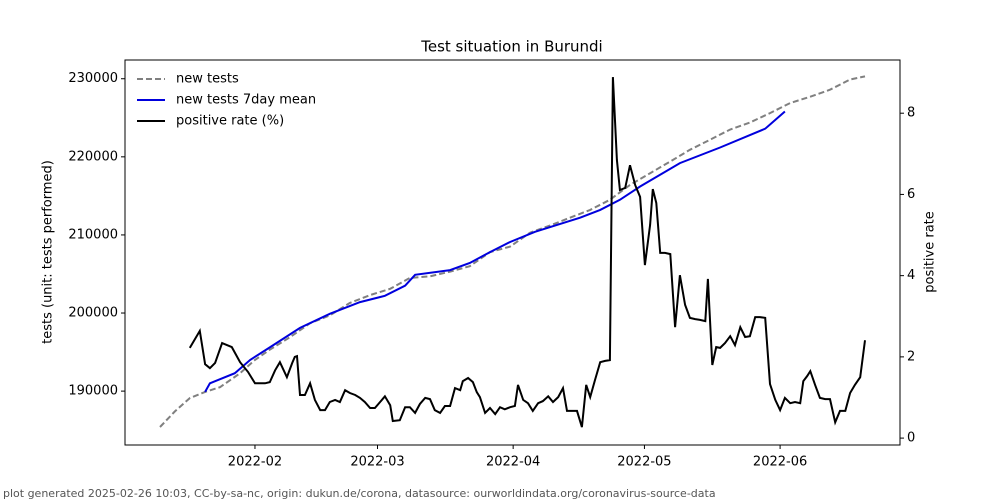 This screenshot has height=500, width=1000. What do you see at coordinates (911, 275) in the screenshot?
I see `y2-tick-label: 4` at bounding box center [911, 275].